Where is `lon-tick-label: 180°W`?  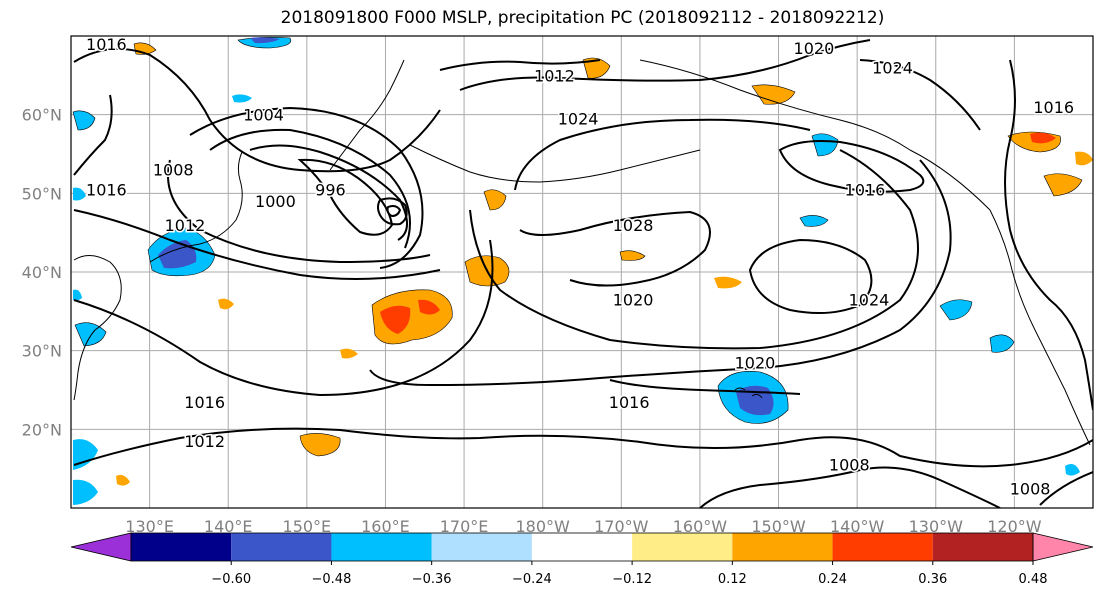 lon-tick-label: 180°W is located at coordinates (543, 526).